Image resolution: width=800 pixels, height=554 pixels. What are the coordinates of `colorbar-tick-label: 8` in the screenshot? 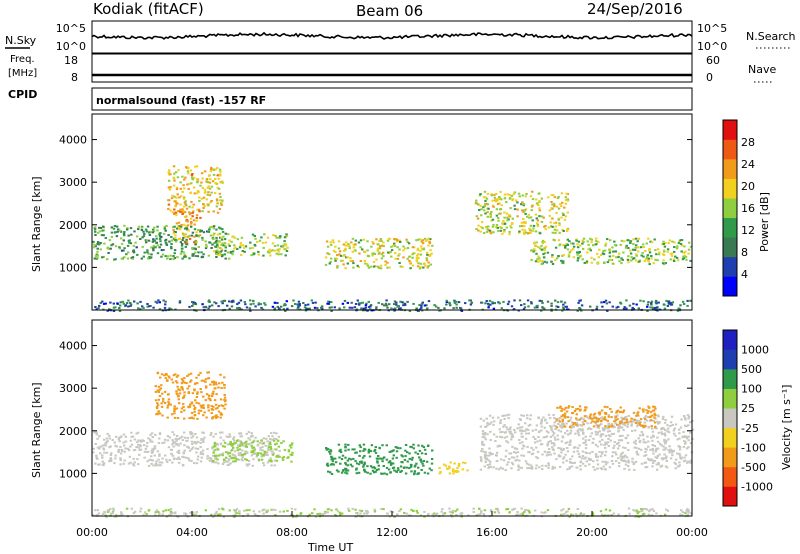 It's located at (744, 252).